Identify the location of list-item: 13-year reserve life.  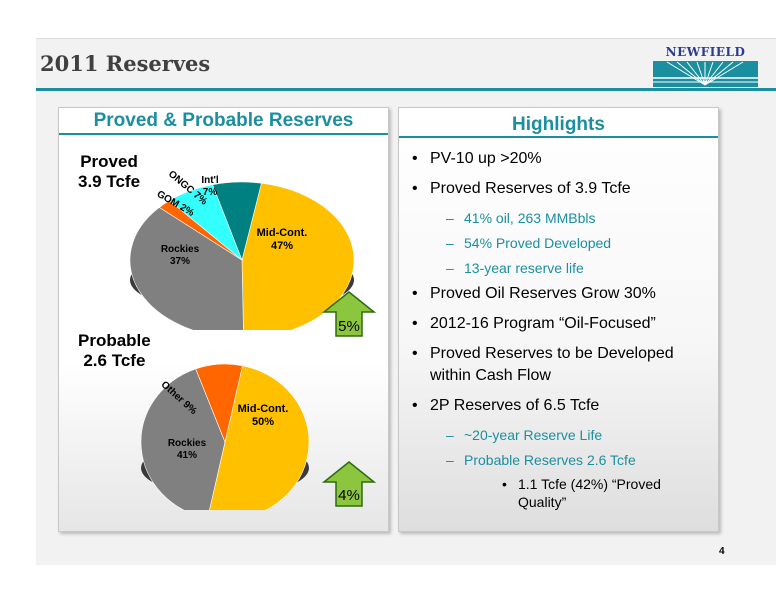
(560, 268).